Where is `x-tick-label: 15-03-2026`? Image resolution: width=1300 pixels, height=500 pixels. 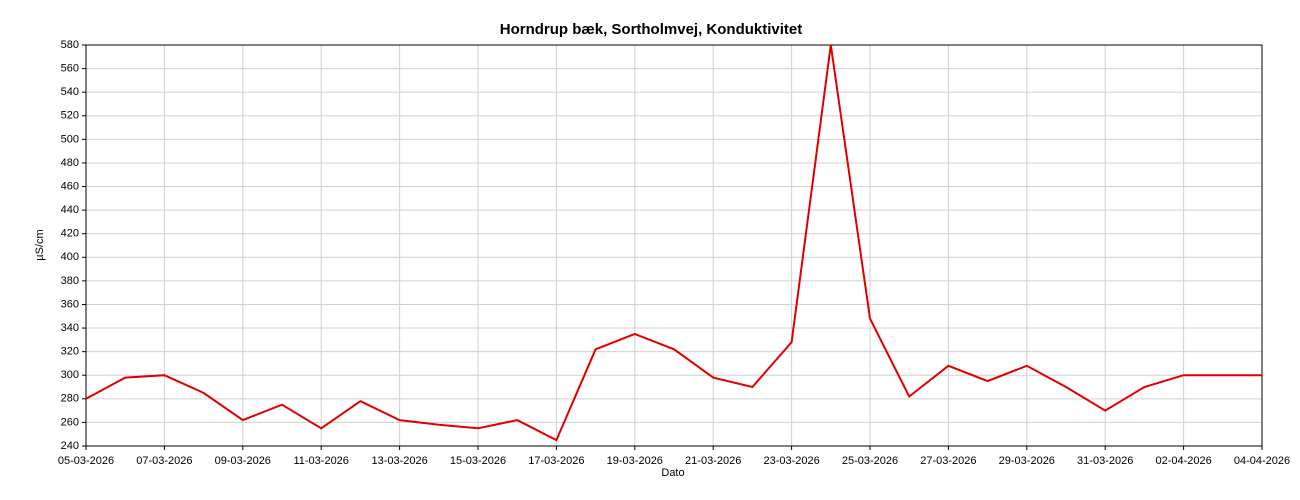 x-tick-label: 15-03-2026 is located at coordinates (478, 461).